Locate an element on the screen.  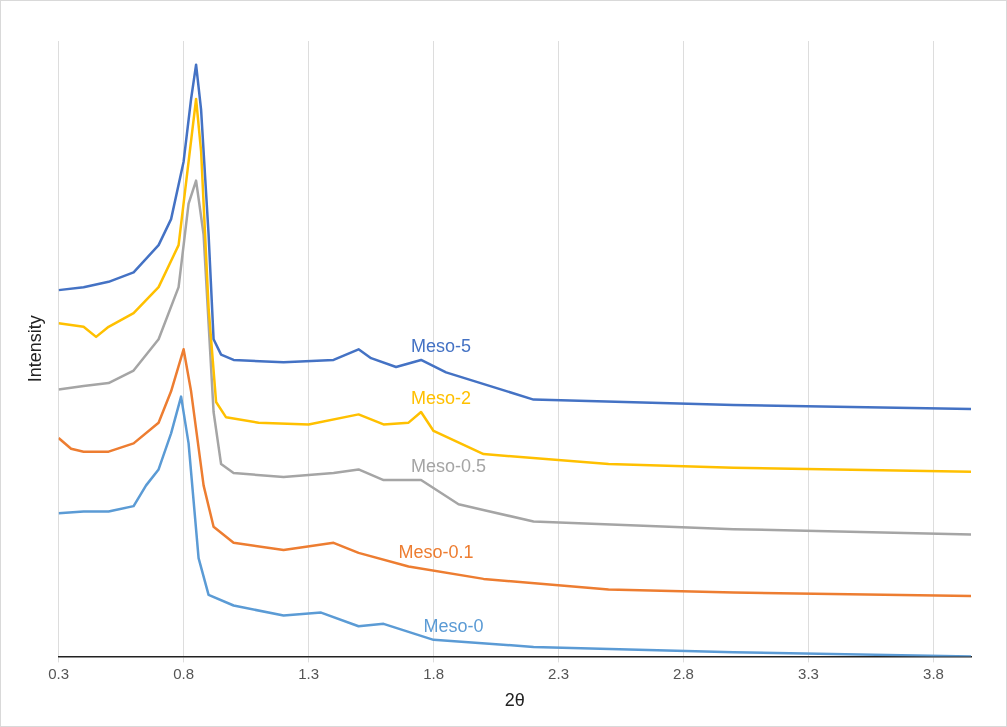
x-axis-title: 2θ is located at coordinates (514, 700).